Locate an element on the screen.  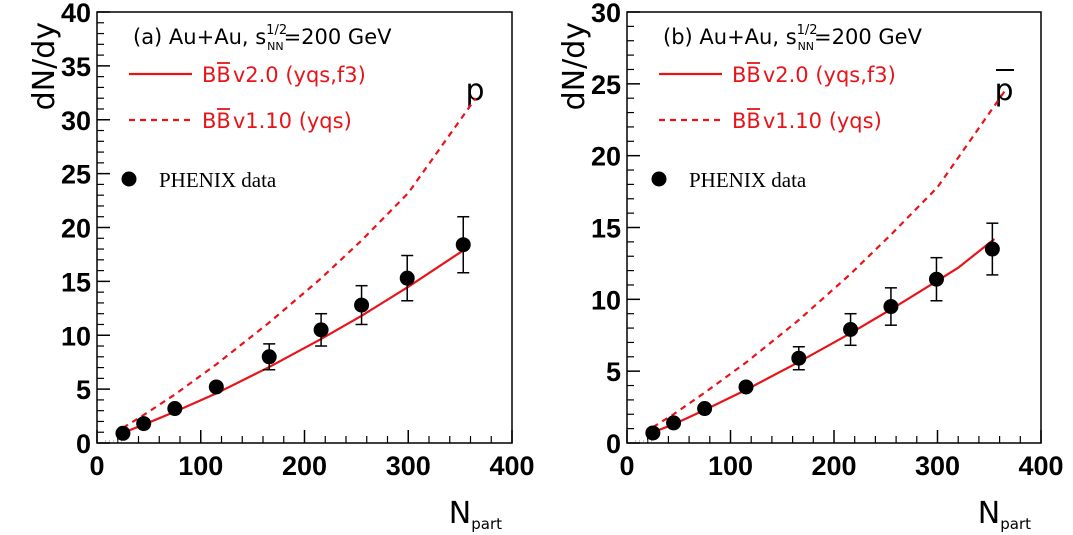
panel-title-main: (a) Au+Au, s is located at coordinates (199, 37).